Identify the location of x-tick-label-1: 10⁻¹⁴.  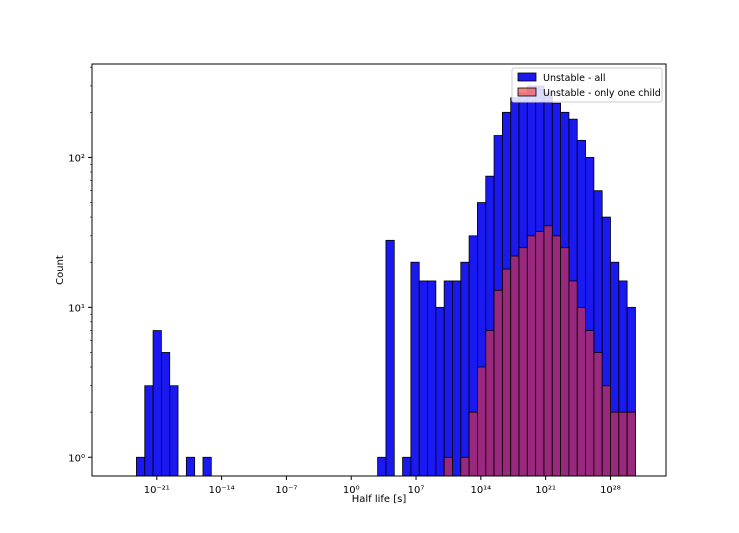
(222, 490).